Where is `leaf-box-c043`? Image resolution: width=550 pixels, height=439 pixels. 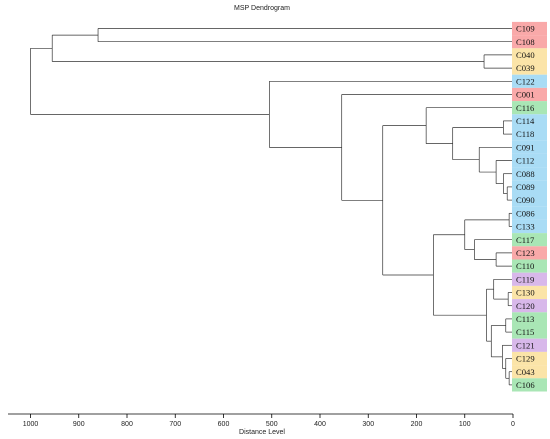 leaf-box-c043 is located at coordinates (529, 372).